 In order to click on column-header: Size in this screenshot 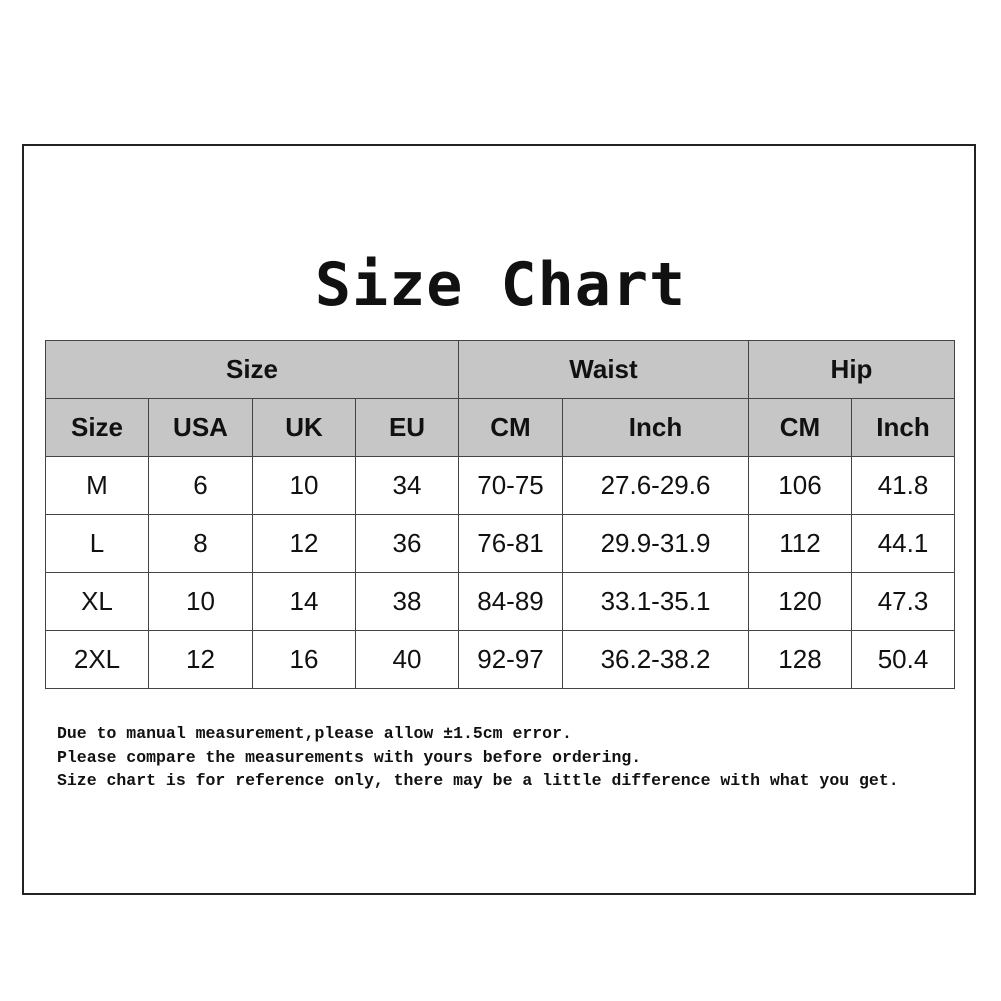, I will do `click(97, 427)`.